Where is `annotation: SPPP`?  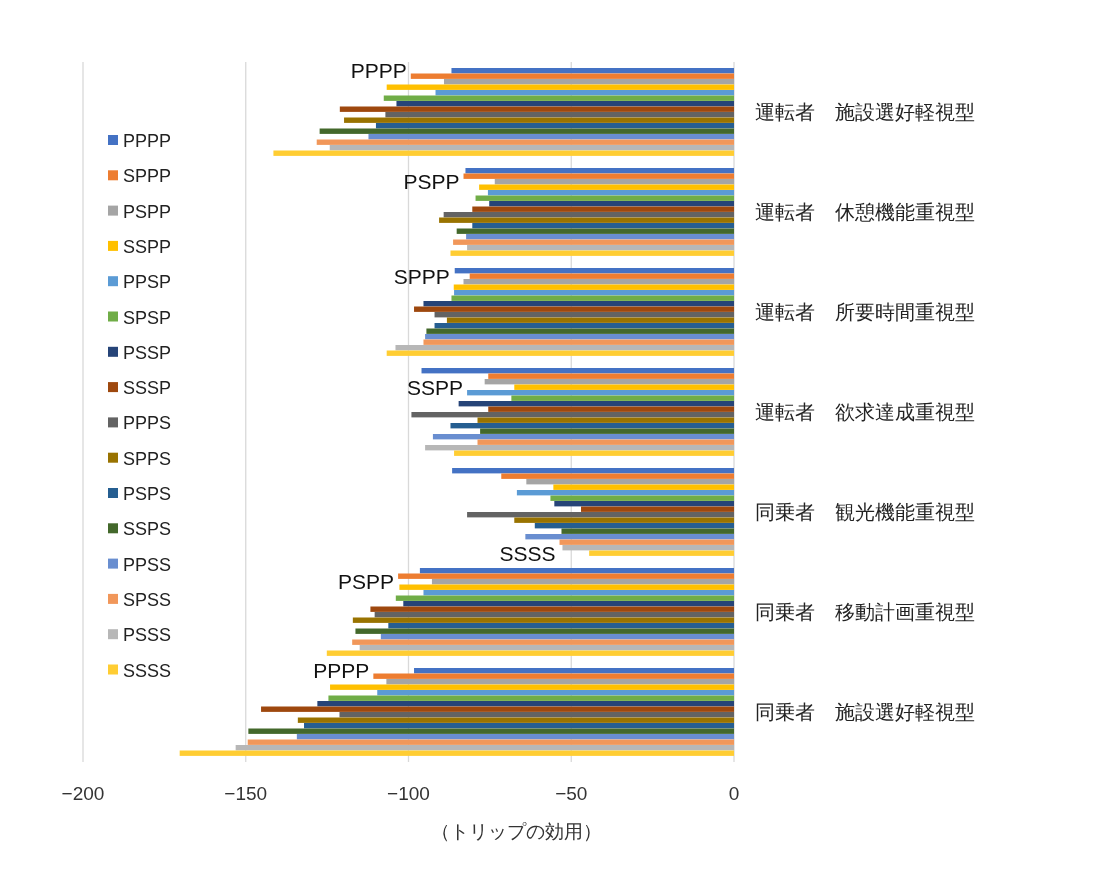
annotation: SPPP is located at coordinates (421, 276).